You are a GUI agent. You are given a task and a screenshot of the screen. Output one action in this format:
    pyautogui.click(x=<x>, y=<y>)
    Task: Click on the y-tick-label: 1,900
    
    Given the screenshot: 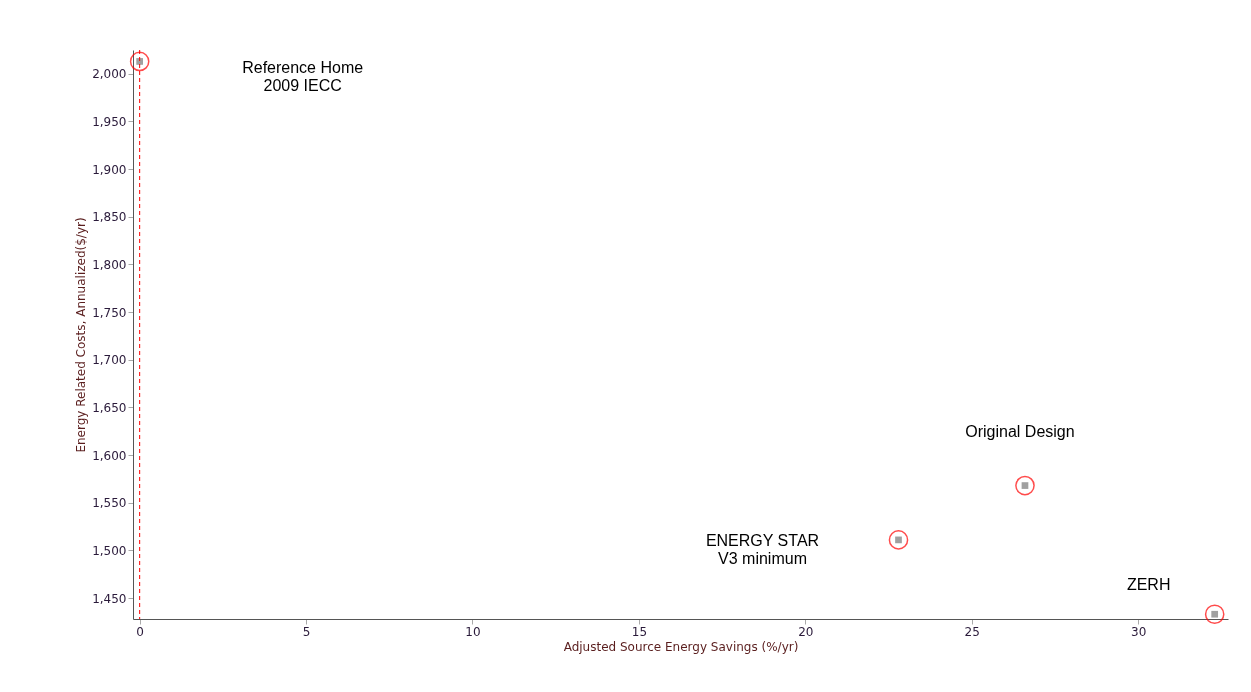 What is the action you would take?
    pyautogui.click(x=109, y=169)
    